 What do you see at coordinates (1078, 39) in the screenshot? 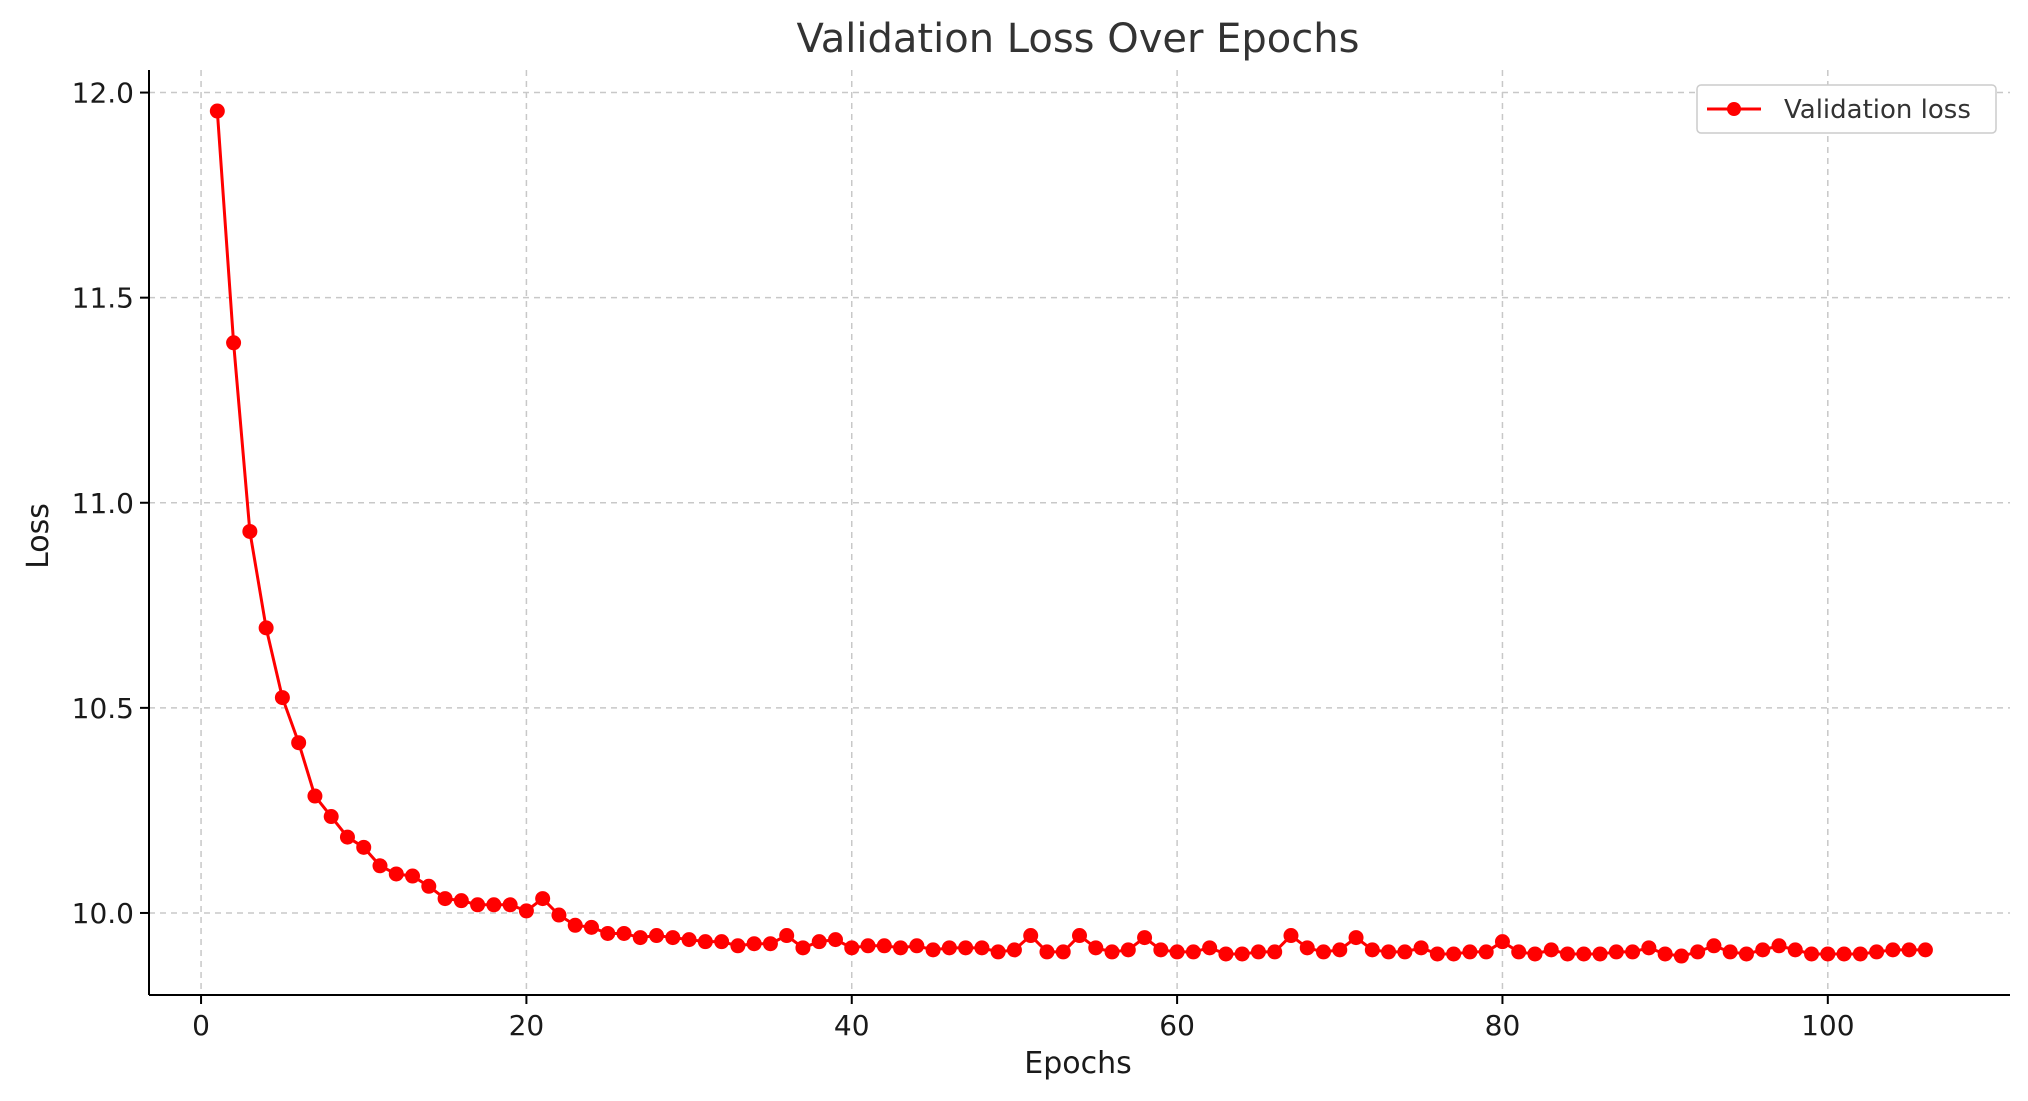
I see `chart-title: Validation Loss Over Epochs` at bounding box center [1078, 39].